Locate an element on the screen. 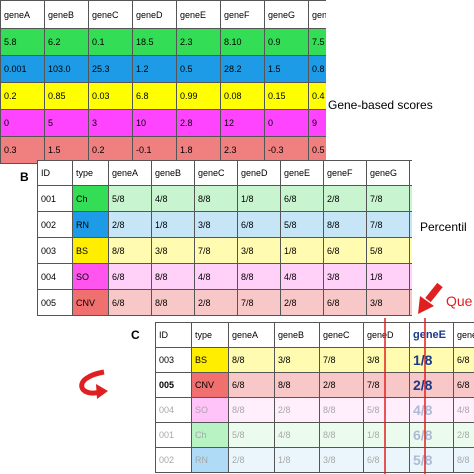 The height and width of the screenshot is (474, 474). cell: Ch is located at coordinates (210, 435).